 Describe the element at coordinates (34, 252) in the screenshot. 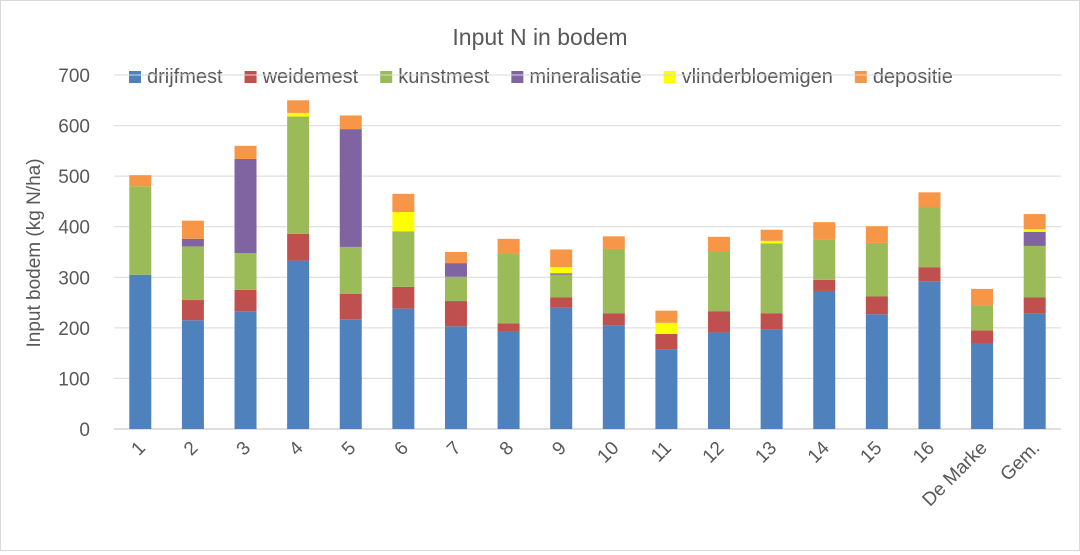

I see `y-axis-label: Input bodem (kg N/ha)` at that location.